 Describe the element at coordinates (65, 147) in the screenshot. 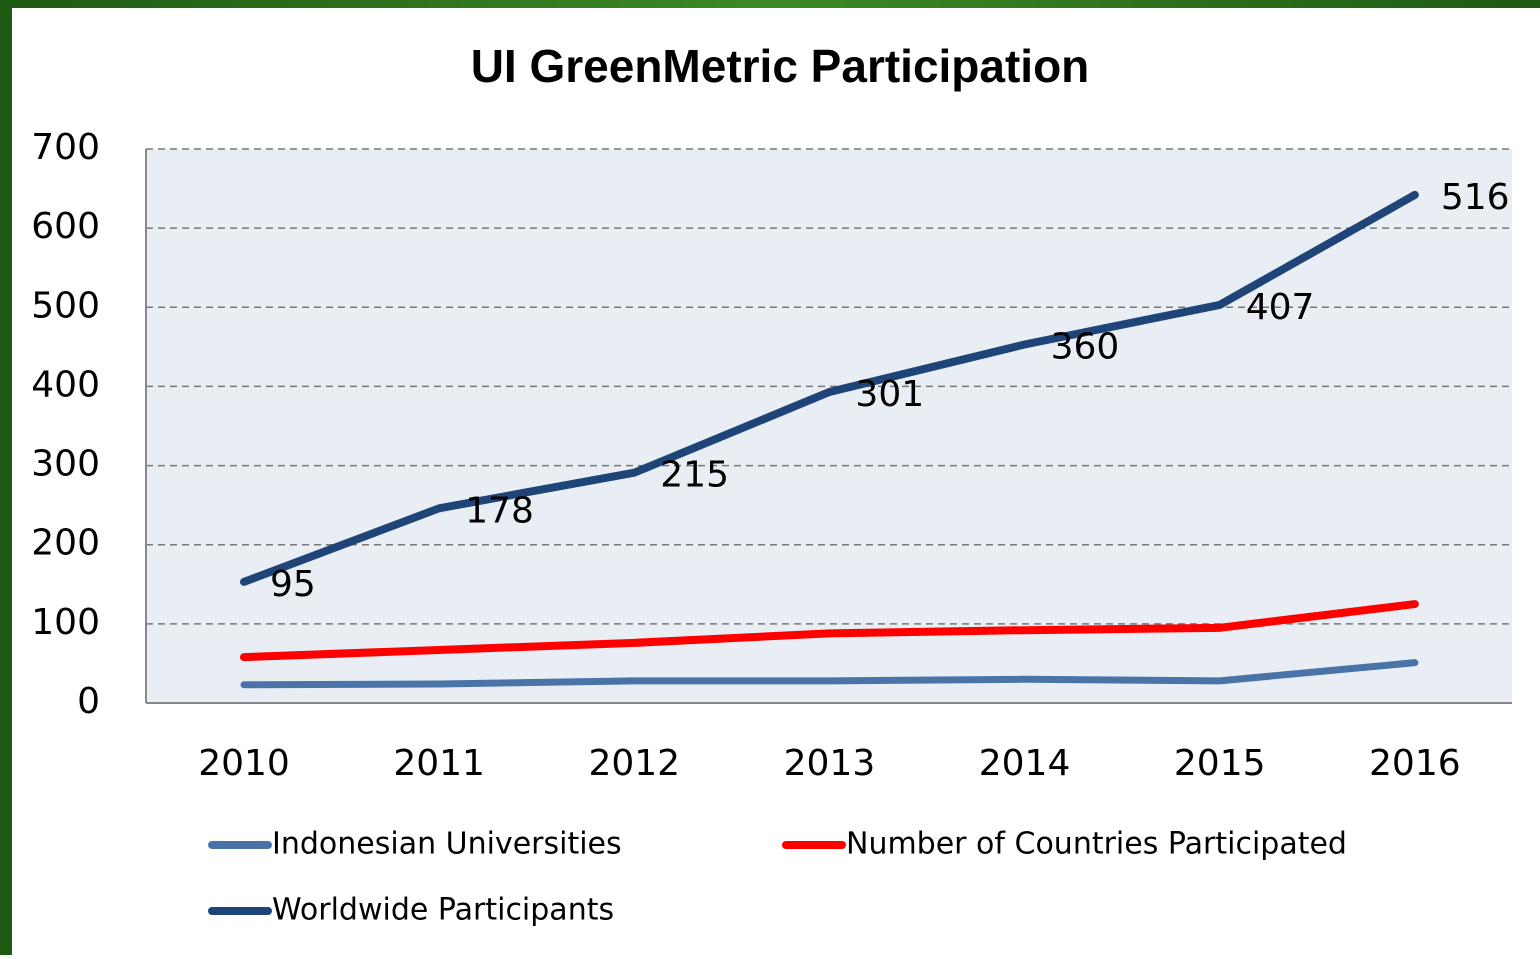

I see `y-tick-label: 700` at that location.